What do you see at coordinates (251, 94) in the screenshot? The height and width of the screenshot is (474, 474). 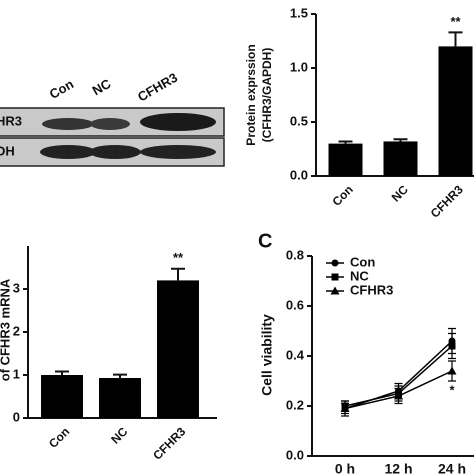 I see `y-axis-label: Protein exprssion` at bounding box center [251, 94].